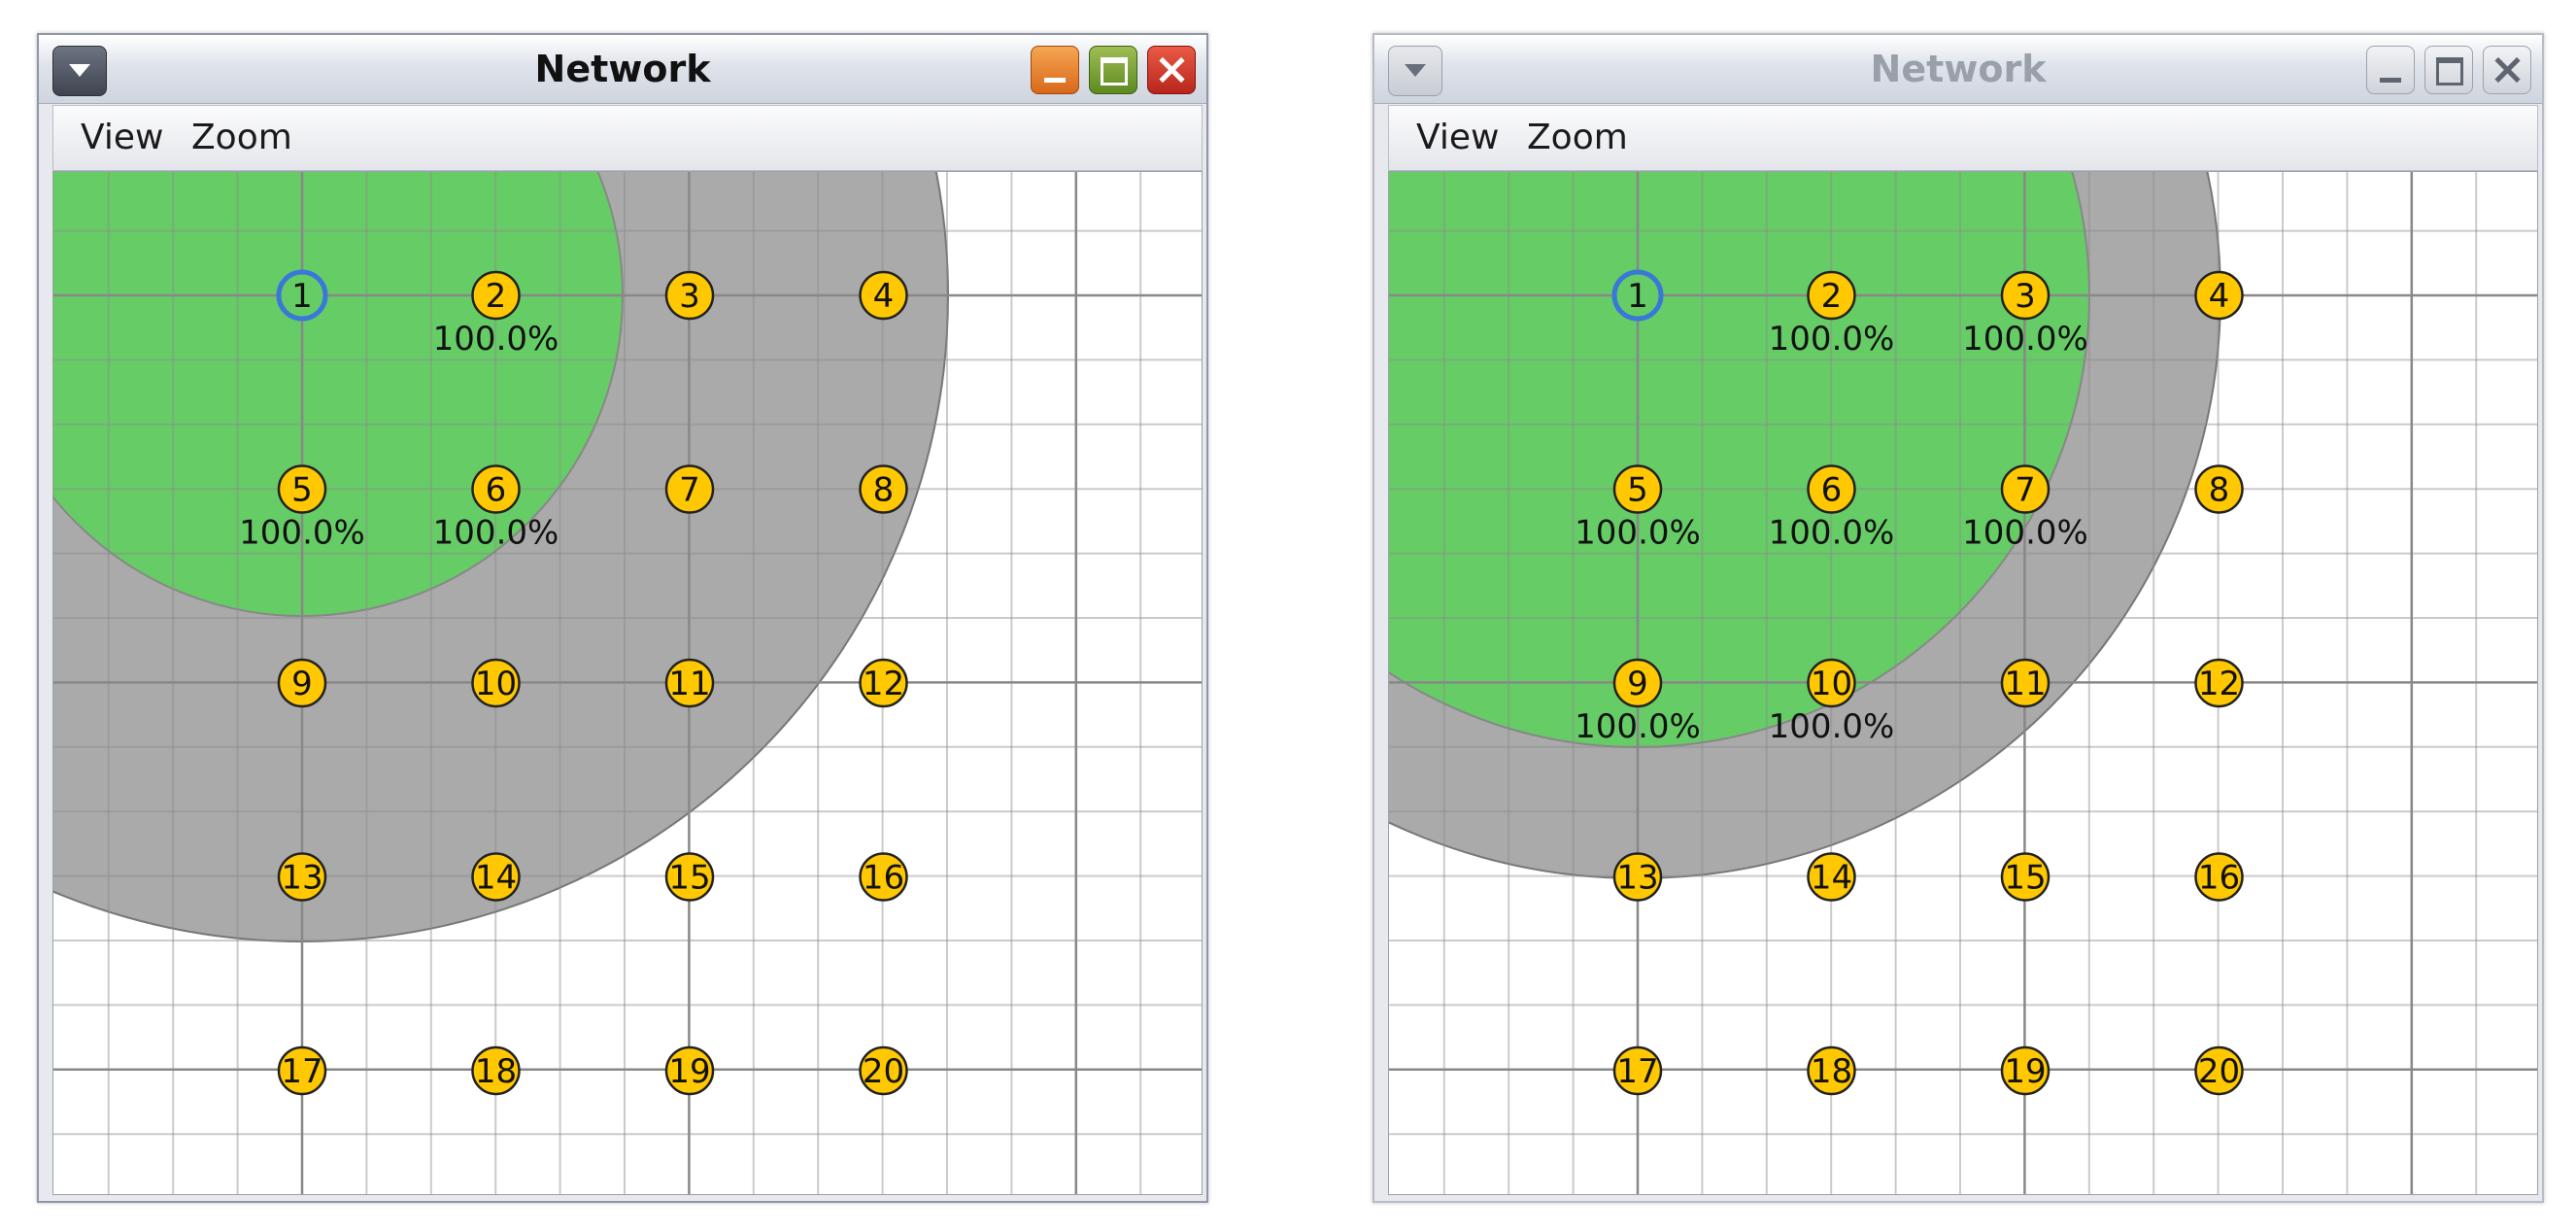  I want to click on node-7: 7, so click(689, 489).